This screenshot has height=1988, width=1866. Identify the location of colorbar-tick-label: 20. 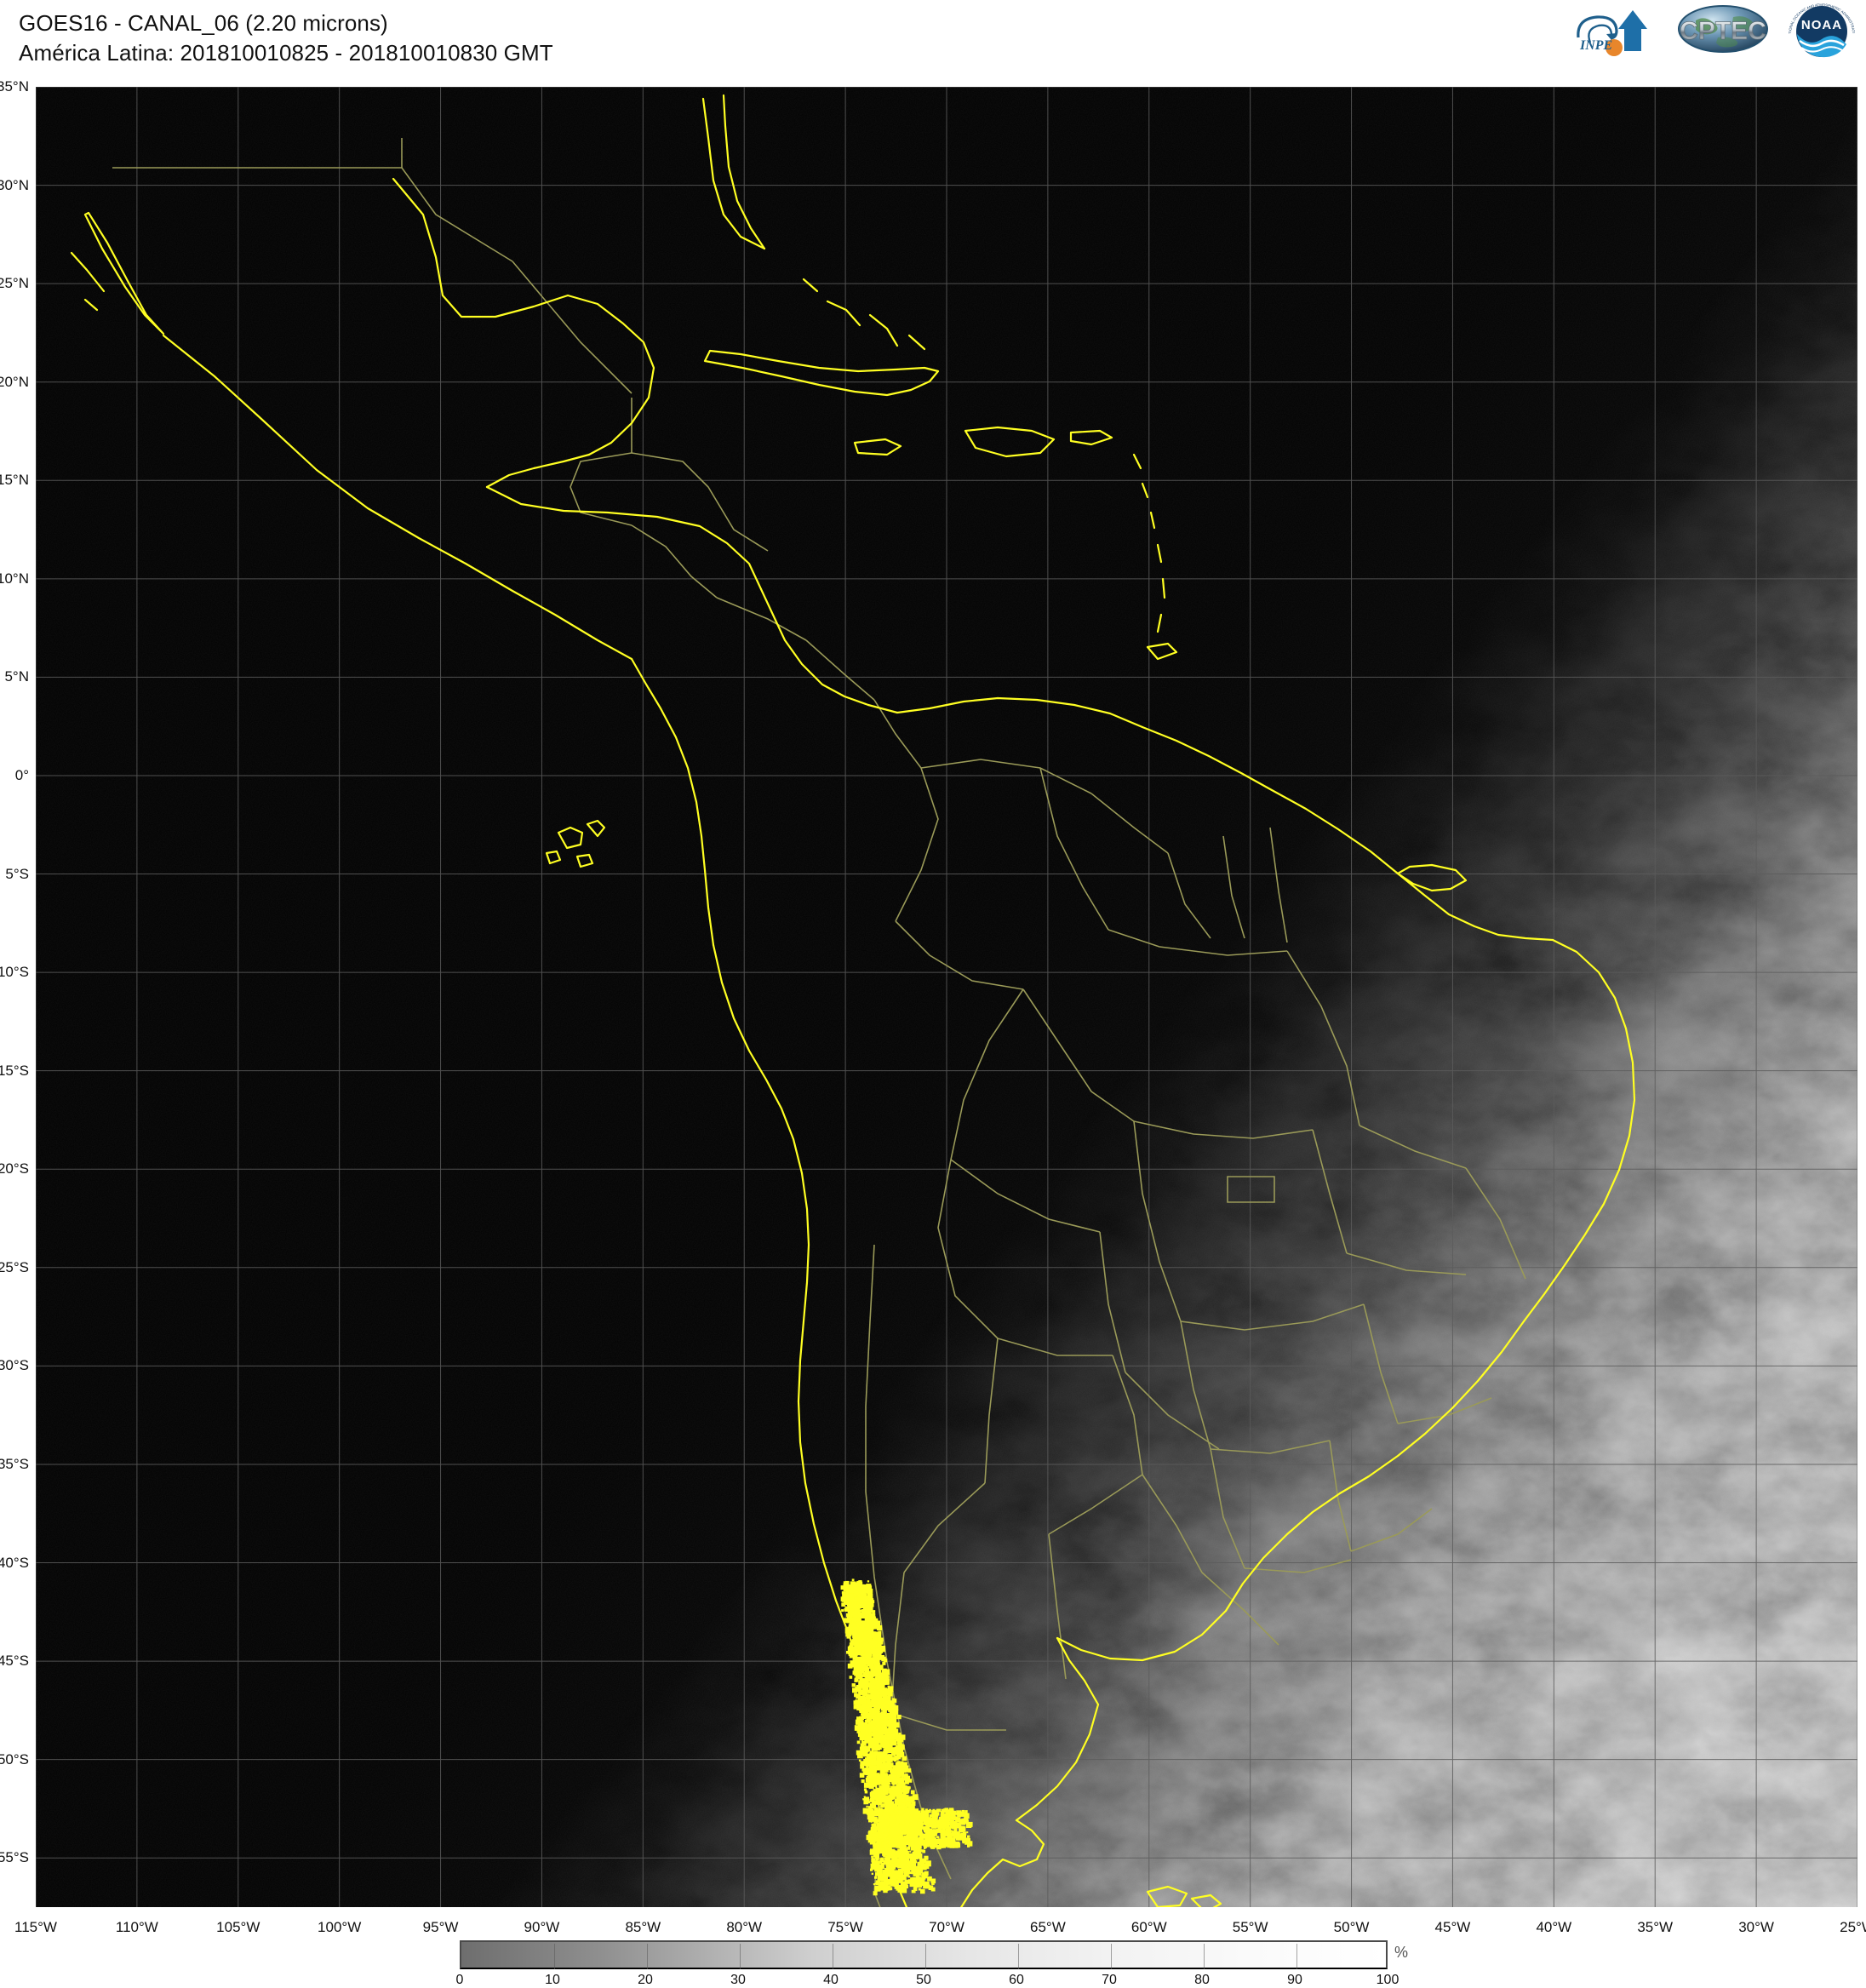
(645, 1980).